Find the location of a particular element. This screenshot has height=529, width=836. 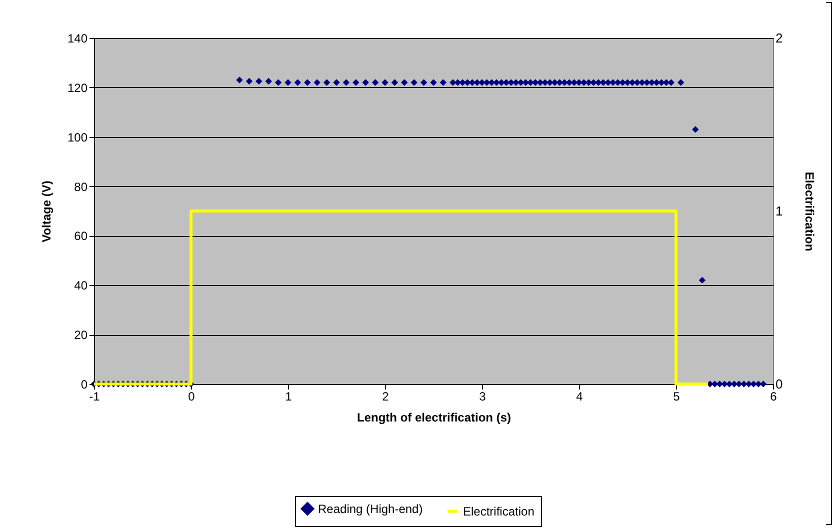

x-tick-label: 1 is located at coordinates (288, 397).